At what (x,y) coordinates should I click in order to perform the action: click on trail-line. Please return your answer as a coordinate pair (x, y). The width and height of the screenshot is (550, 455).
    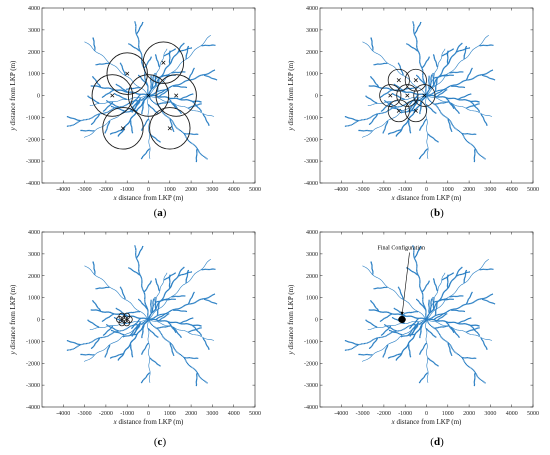
    Looking at the image, I should click on (436, 296).